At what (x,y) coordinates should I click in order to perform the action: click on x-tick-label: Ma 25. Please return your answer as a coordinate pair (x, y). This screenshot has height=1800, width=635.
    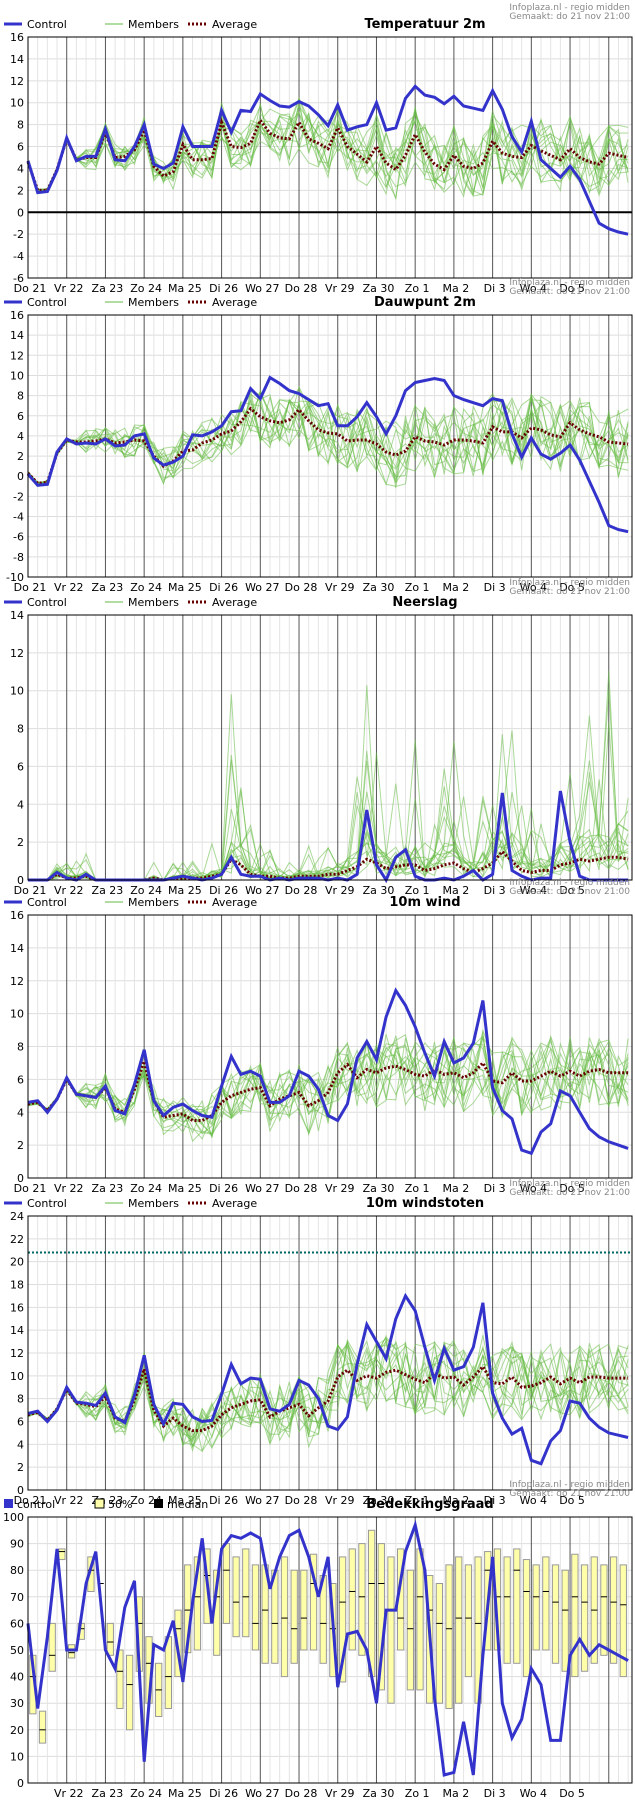
    Looking at the image, I should click on (185, 288).